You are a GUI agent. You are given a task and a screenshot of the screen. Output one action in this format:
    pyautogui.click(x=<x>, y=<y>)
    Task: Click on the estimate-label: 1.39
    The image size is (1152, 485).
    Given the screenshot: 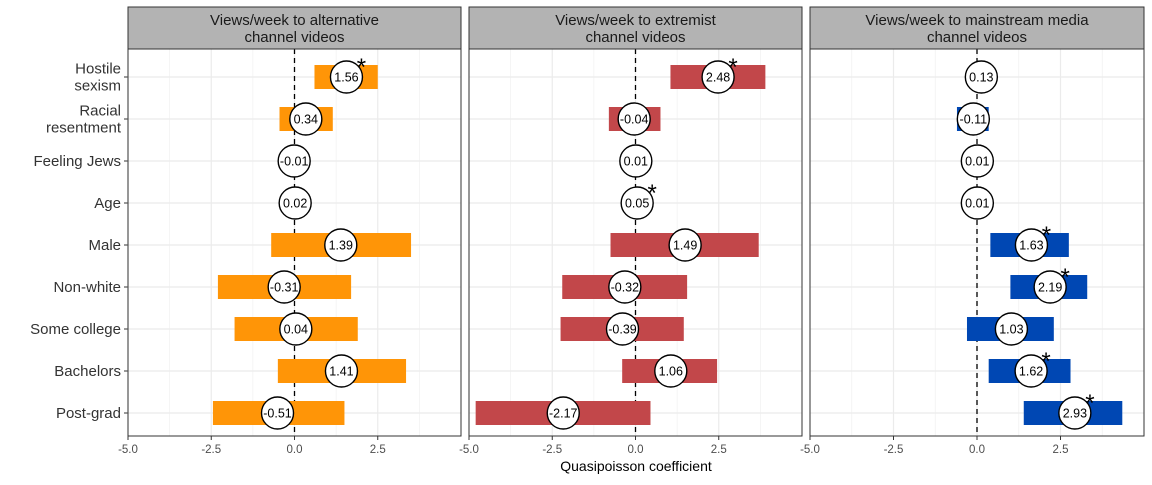 What is the action you would take?
    pyautogui.click(x=341, y=246)
    